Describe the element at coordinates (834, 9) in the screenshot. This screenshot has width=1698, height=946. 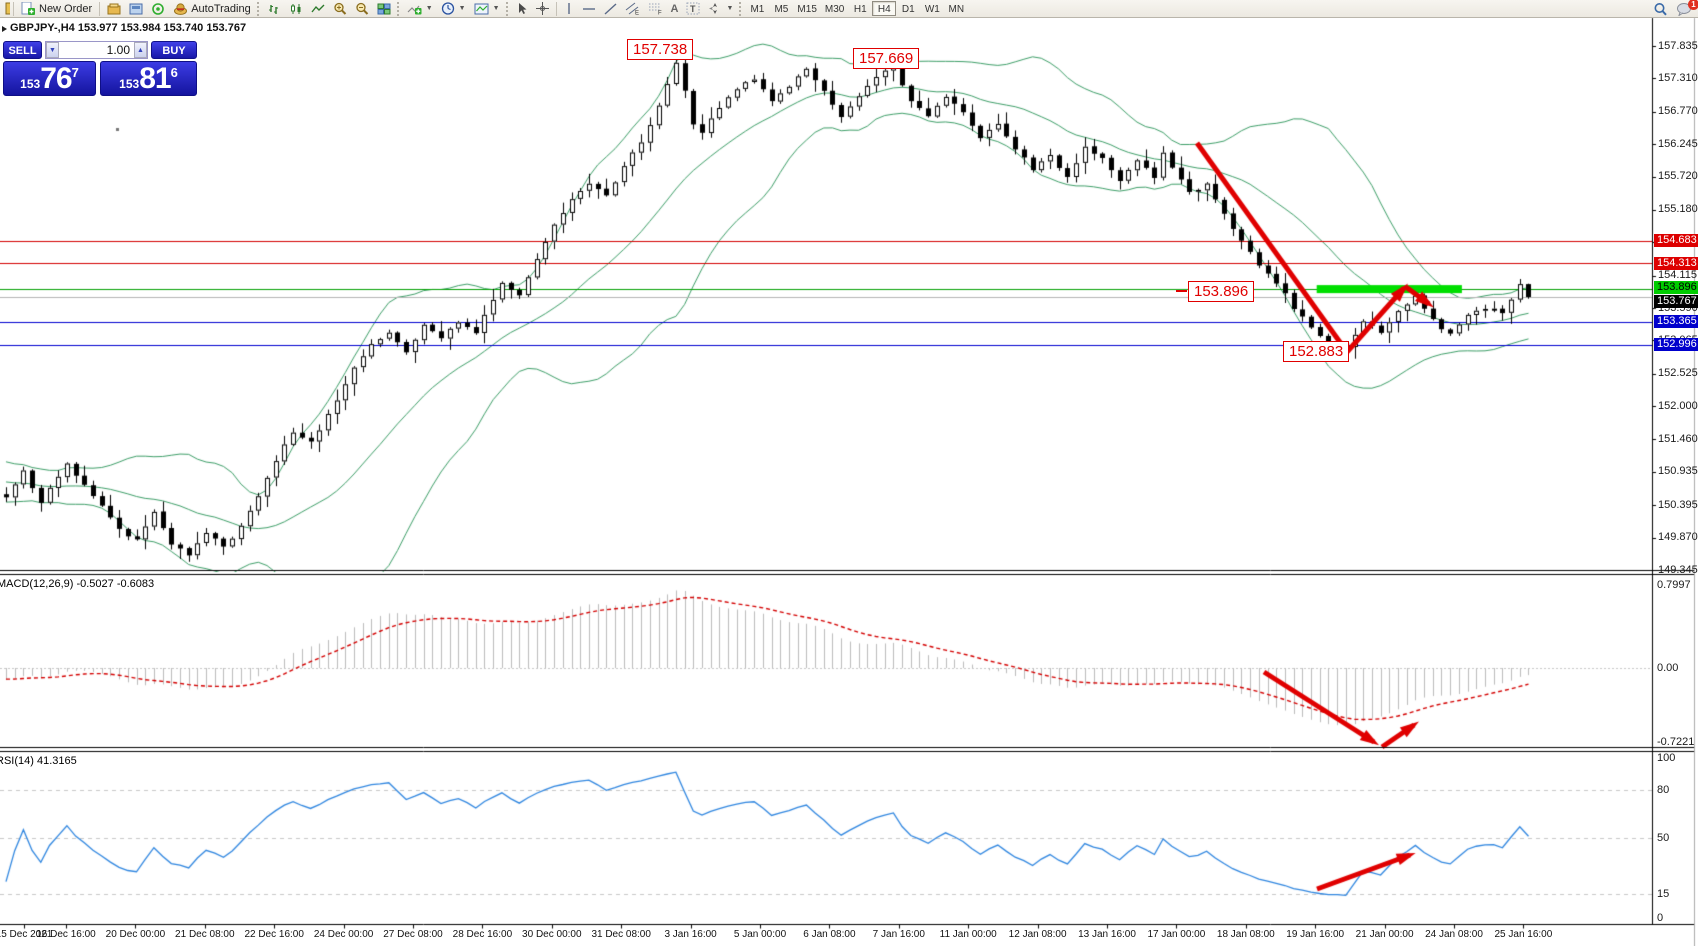
I see `timeframe-button-m30: M30` at that location.